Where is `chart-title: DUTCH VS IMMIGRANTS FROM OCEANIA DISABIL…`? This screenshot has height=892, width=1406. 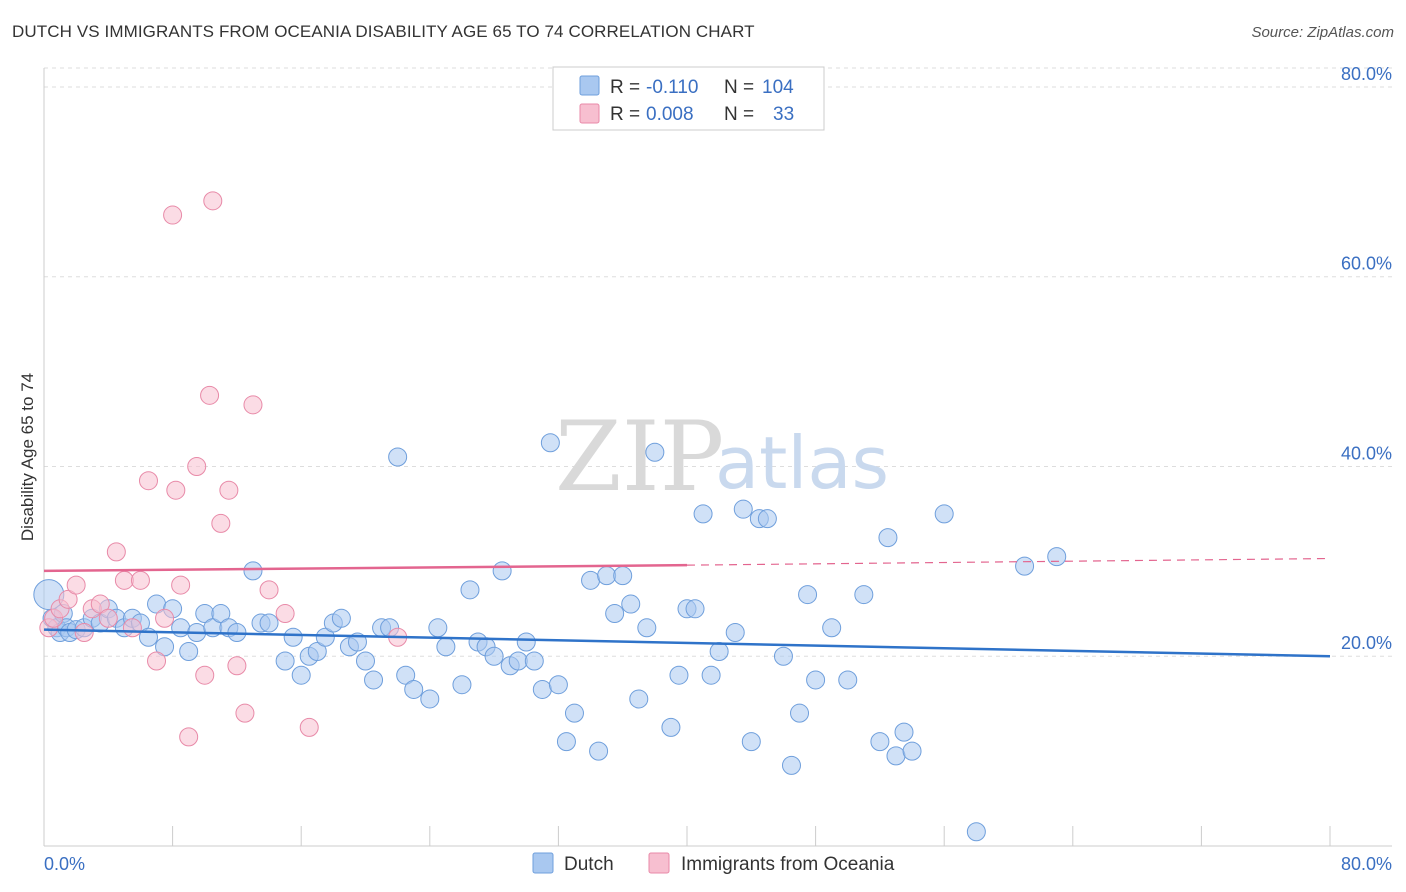
chart-title: DUTCH VS IMMIGRANTS FROM OCEANIA DISABIL… is located at coordinates (383, 31).